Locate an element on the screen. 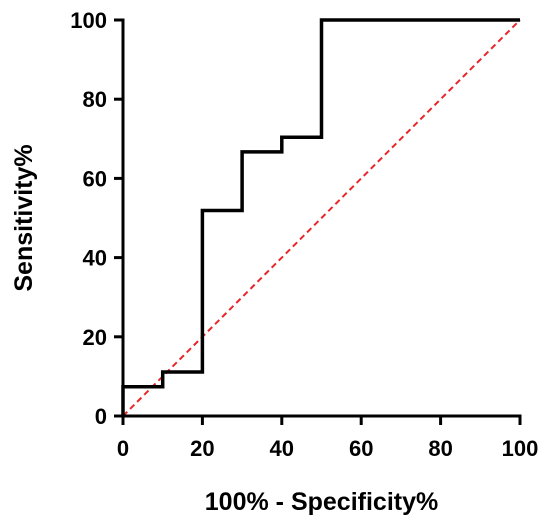 The image size is (550, 530). x-tick-label: 60 is located at coordinates (361, 448).